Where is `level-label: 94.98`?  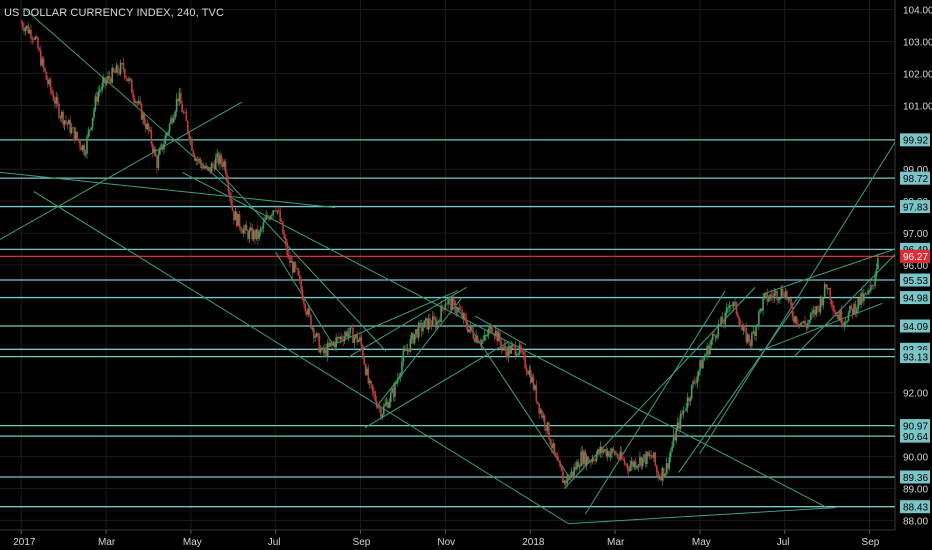 level-label: 94.98 is located at coordinates (915, 298).